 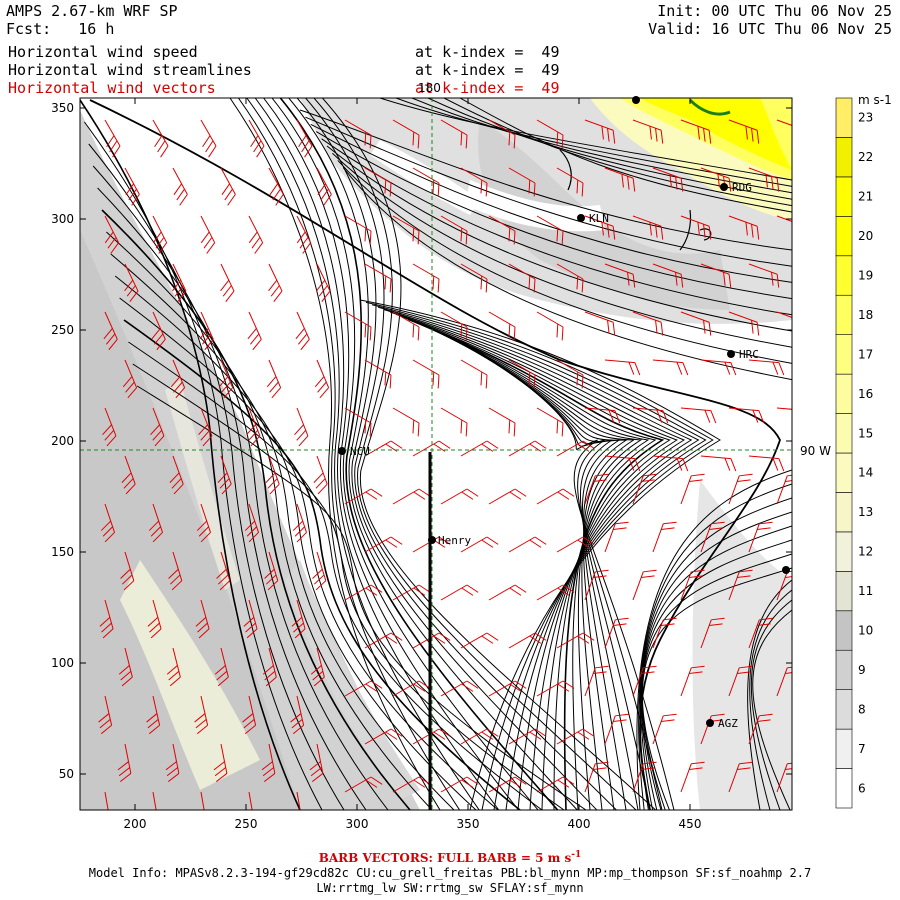 I want to click on station-marker-top, so click(x=636, y=100).